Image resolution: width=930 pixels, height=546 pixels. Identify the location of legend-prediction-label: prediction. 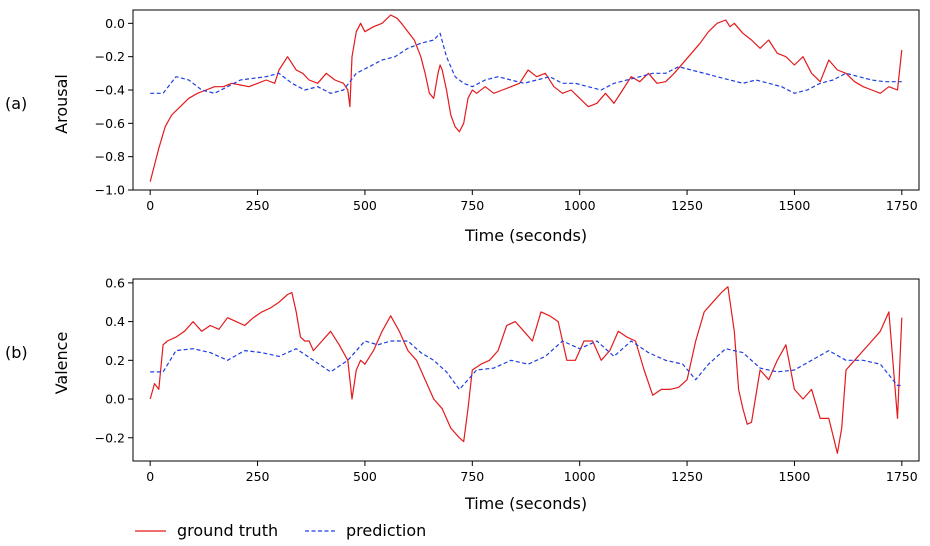
(386, 530).